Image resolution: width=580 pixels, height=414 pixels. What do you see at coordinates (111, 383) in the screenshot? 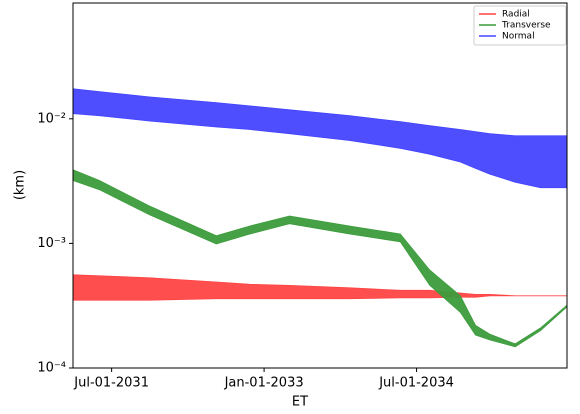
I see `x-tick-label: Jul-01-2031` at bounding box center [111, 383].